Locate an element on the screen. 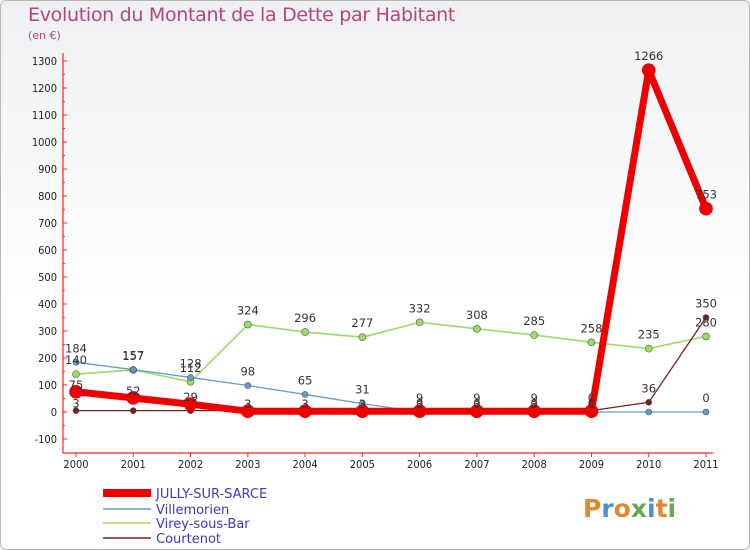 This screenshot has width=750, height=550. data-label-virey-sous-bar: 140 is located at coordinates (76, 360).